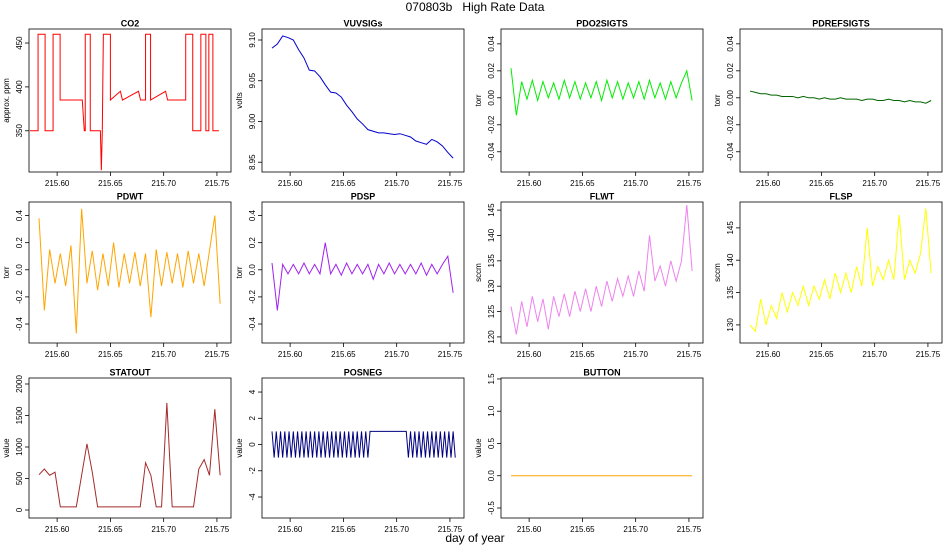 This screenshot has width=950, height=555. Describe the element at coordinates (474, 538) in the screenshot. I see `x-axis-label: day of year` at that location.